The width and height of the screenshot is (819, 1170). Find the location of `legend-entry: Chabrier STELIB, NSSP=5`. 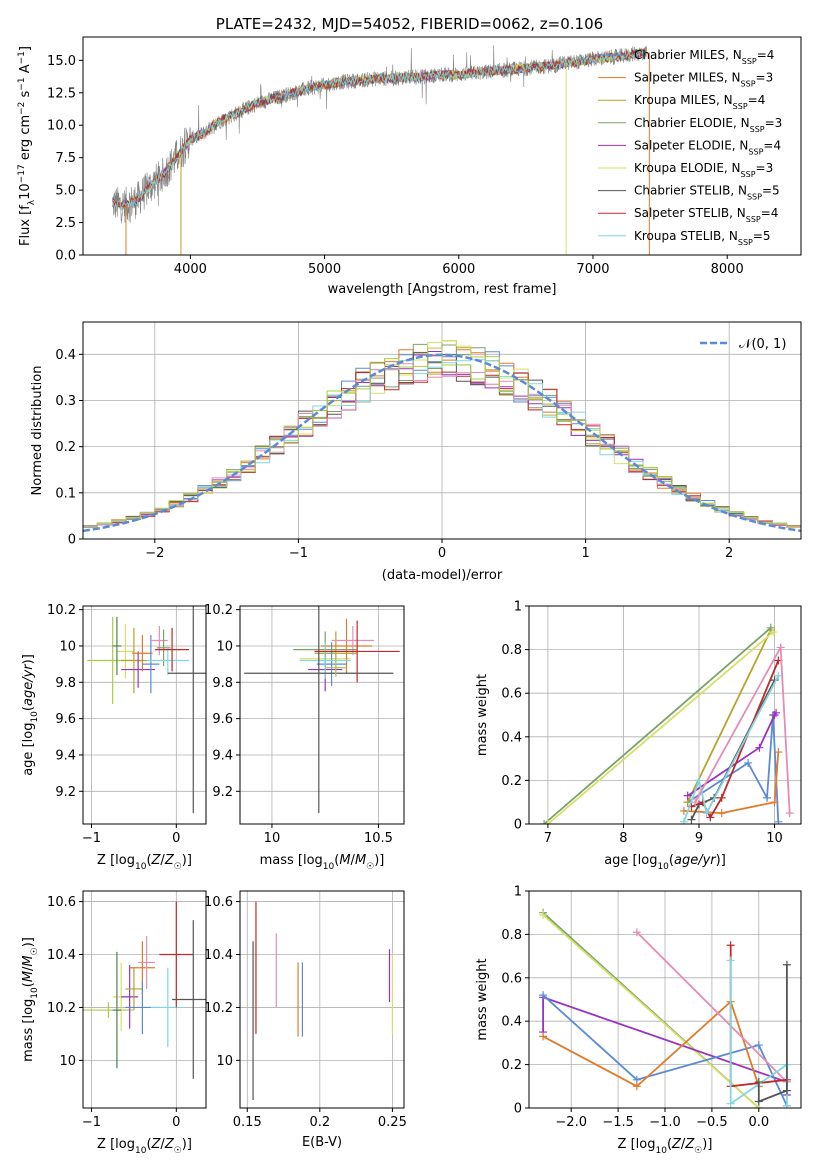

legend-entry: Chabrier STELIB, NSSP=5 is located at coordinates (707, 193).